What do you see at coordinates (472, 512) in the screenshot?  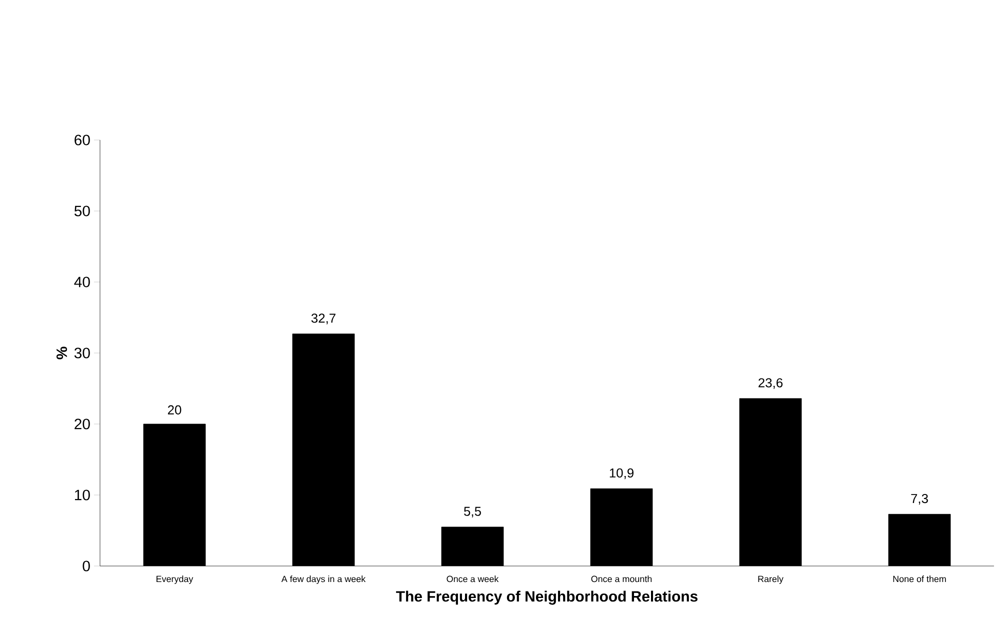 I see `data-label: 5,5` at bounding box center [472, 512].